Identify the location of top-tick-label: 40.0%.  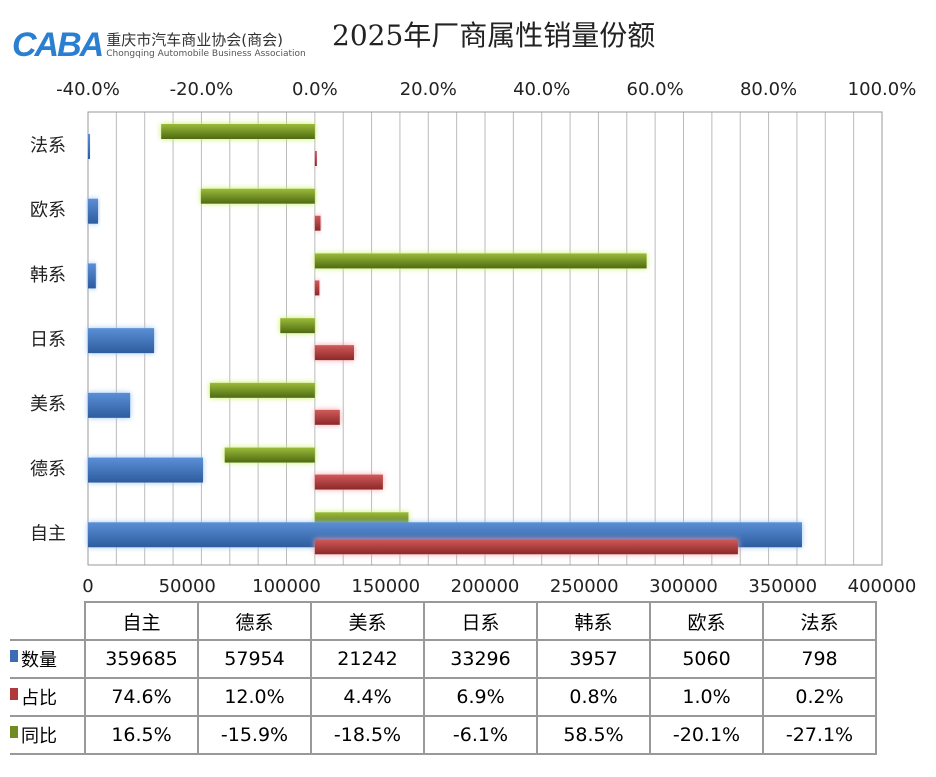
(541, 89).